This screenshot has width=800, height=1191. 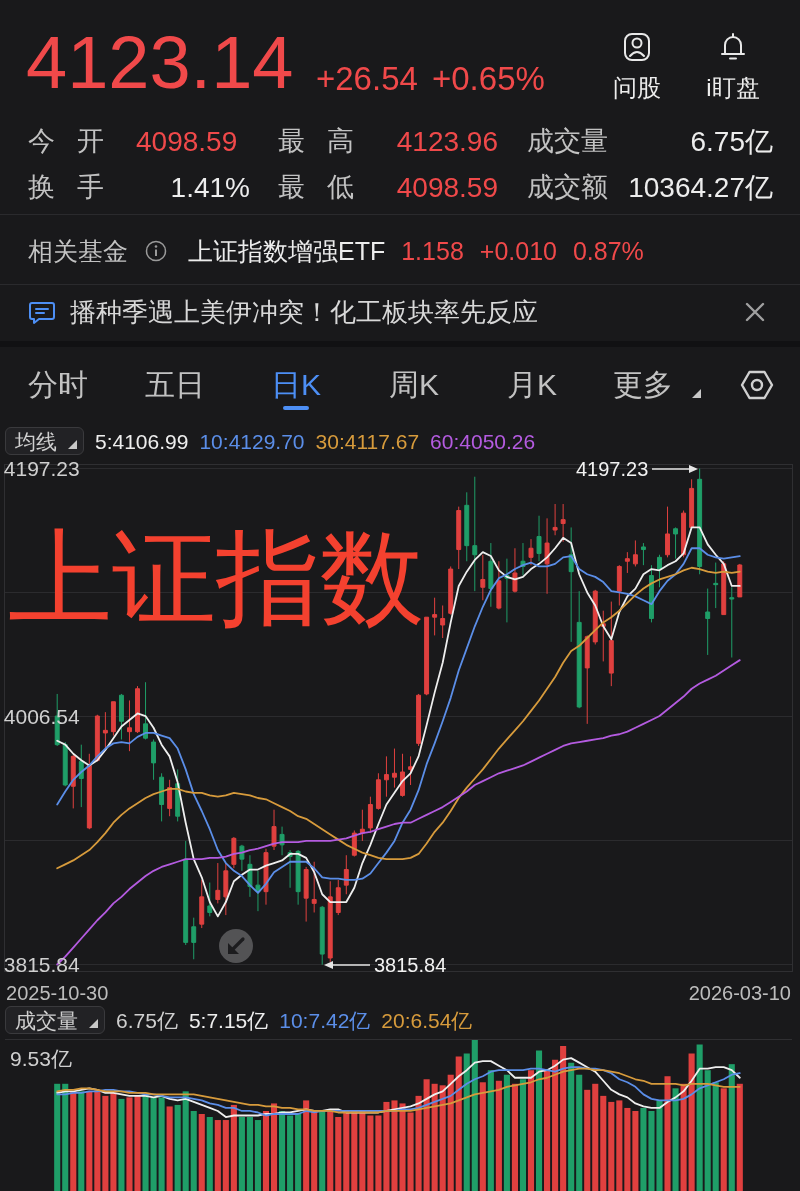 I want to click on legend-title: 成交量, so click(x=46, y=1020).